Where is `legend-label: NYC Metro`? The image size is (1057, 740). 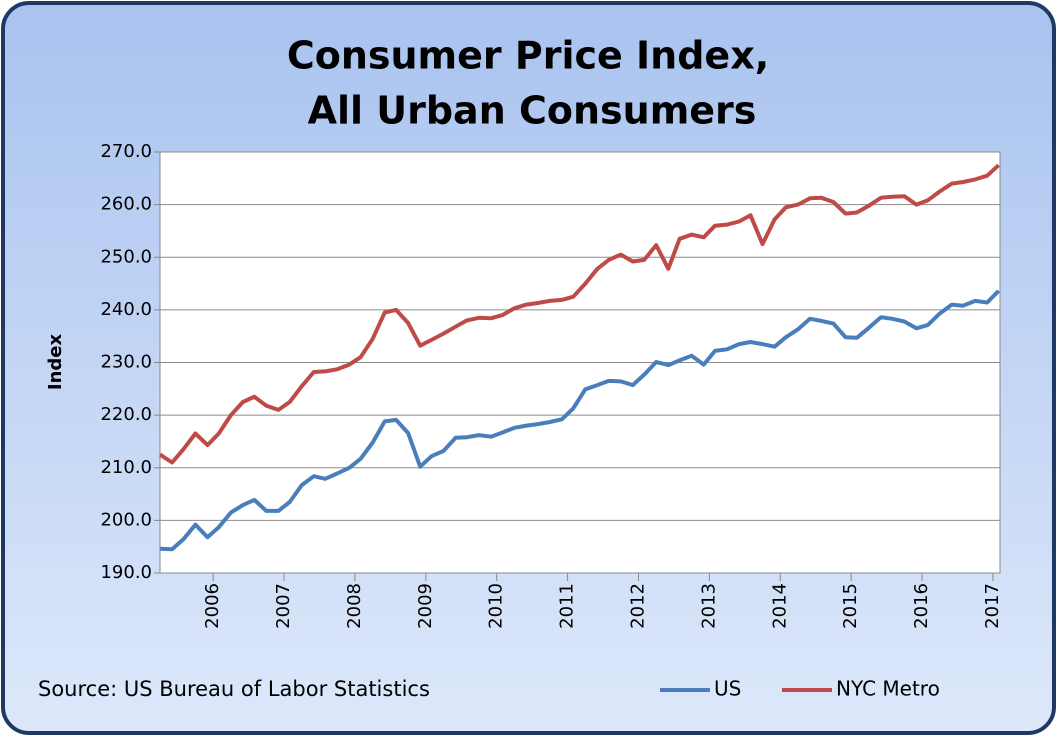 legend-label: NYC Metro is located at coordinates (888, 689).